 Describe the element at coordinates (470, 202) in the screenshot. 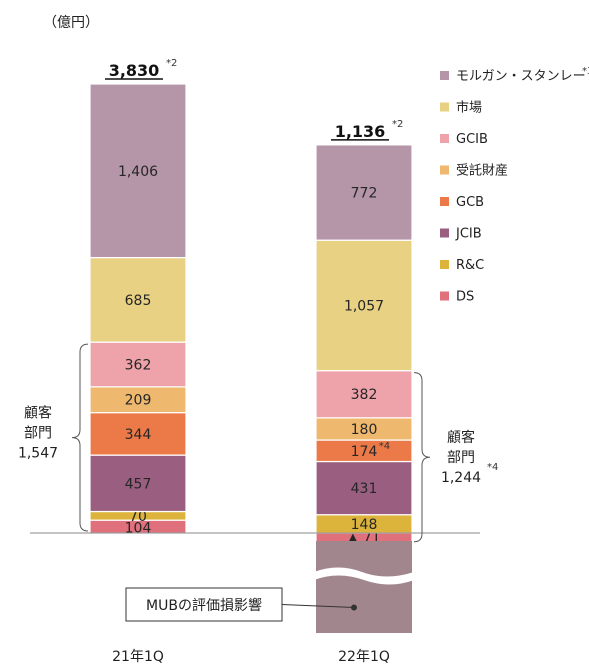

I see `legend-label: GCB` at that location.